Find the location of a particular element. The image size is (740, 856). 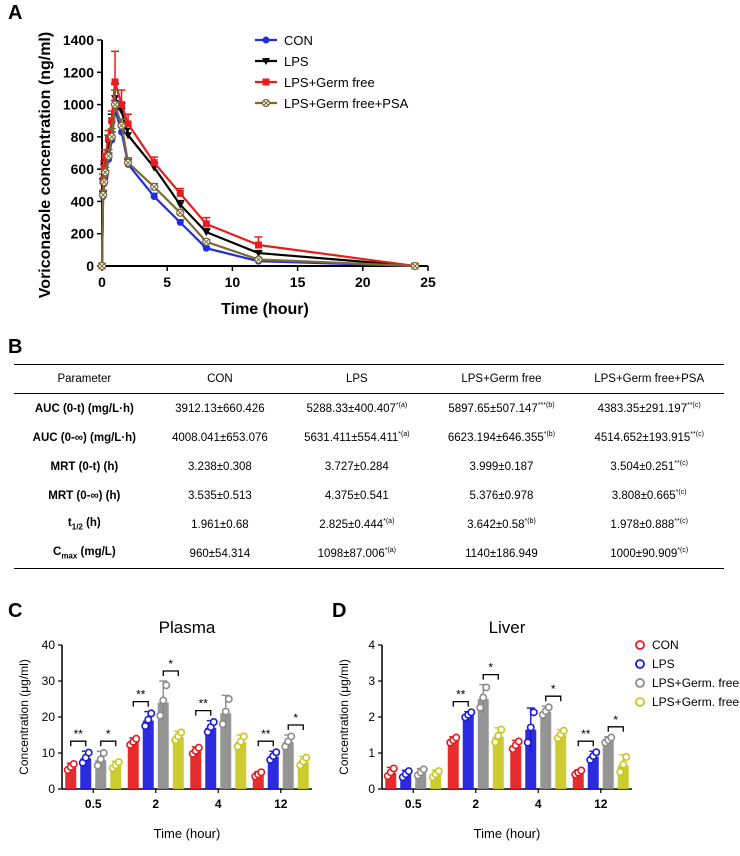

parameter-name: Cmax (mg/L) is located at coordinates (84, 554).